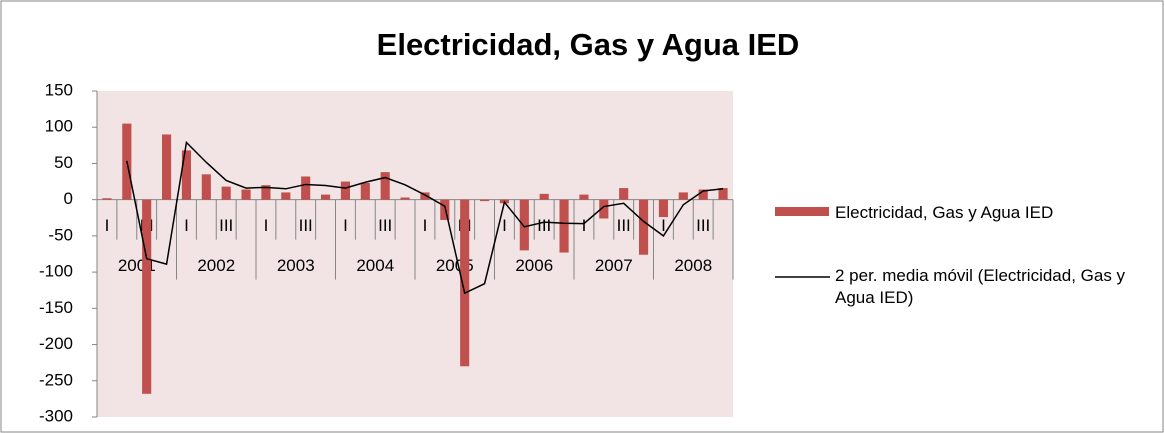 This screenshot has width=1165, height=433. Describe the element at coordinates (56, 415) in the screenshot. I see `y-tick-label: -300` at that location.